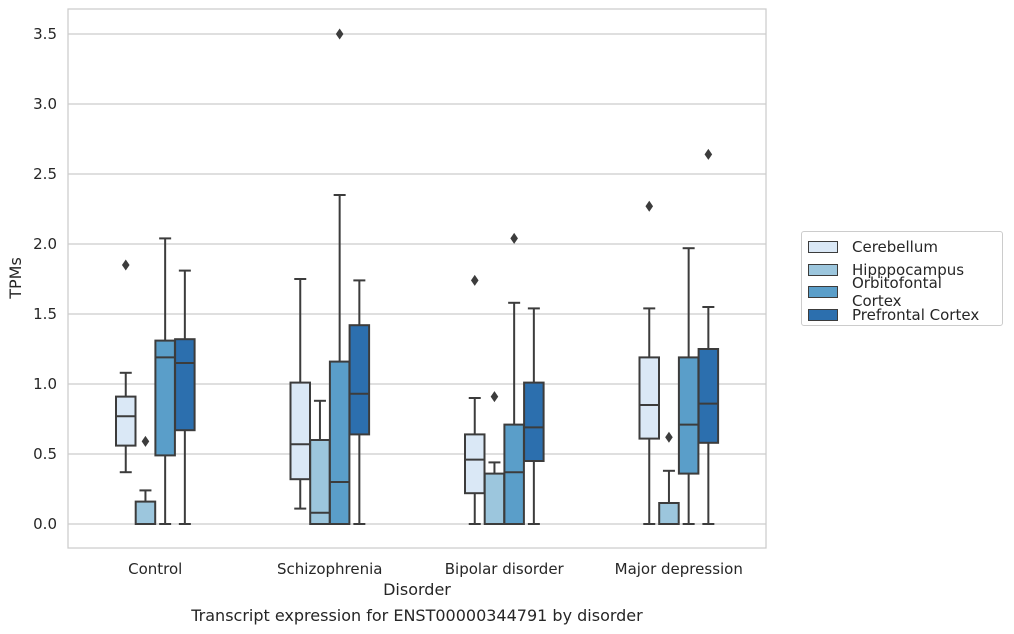 This screenshot has width=1014, height=634. Describe the element at coordinates (155, 569) in the screenshot. I see `x-tick-label: Control` at that location.